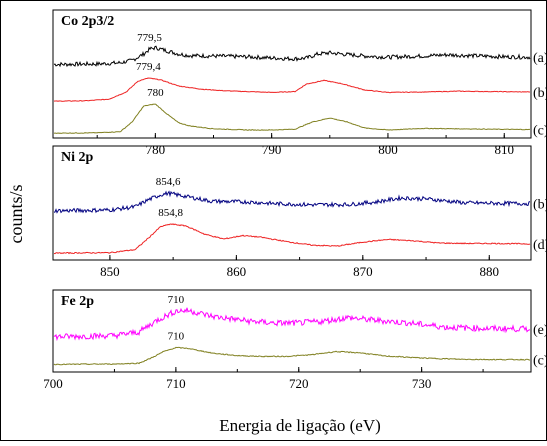 This screenshot has width=547, height=446. What do you see at coordinates (156, 149) in the screenshot?
I see `x-tick-label: 780` at bounding box center [156, 149].